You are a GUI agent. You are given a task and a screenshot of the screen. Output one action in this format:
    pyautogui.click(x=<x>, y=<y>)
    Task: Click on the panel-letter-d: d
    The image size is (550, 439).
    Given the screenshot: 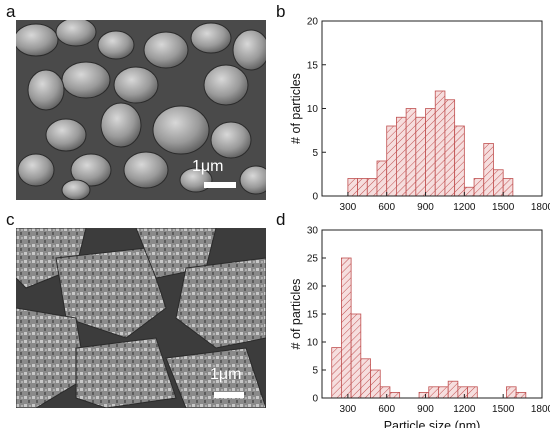 What is the action you would take?
    pyautogui.click(x=281, y=219)
    